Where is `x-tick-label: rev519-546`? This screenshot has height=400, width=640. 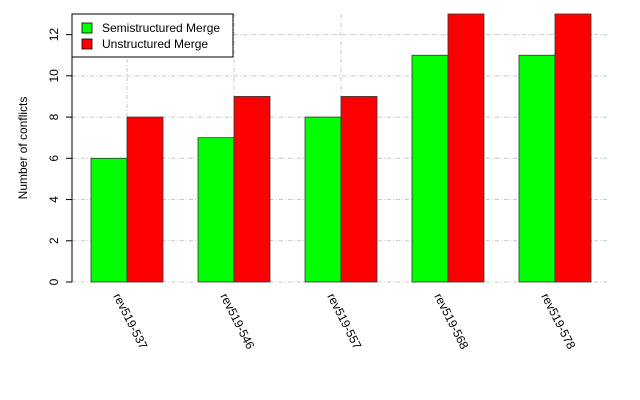
x-tick-label: rev519-546 is located at coordinates (237, 321).